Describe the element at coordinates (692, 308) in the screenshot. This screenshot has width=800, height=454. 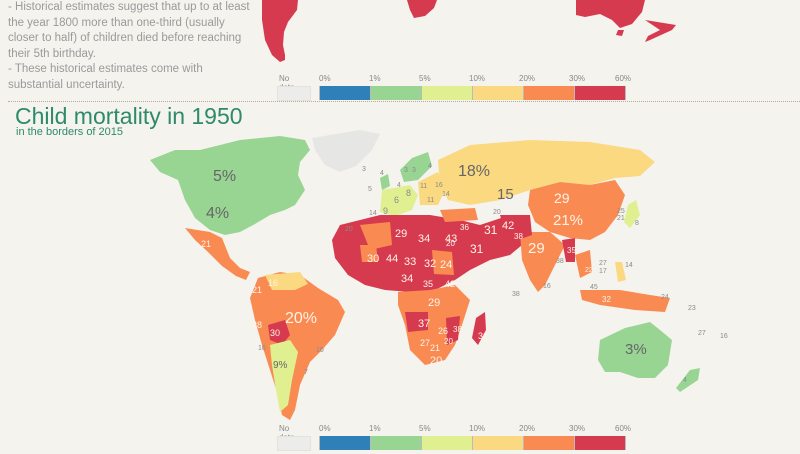
I see `label-solomon: 23` at that location.